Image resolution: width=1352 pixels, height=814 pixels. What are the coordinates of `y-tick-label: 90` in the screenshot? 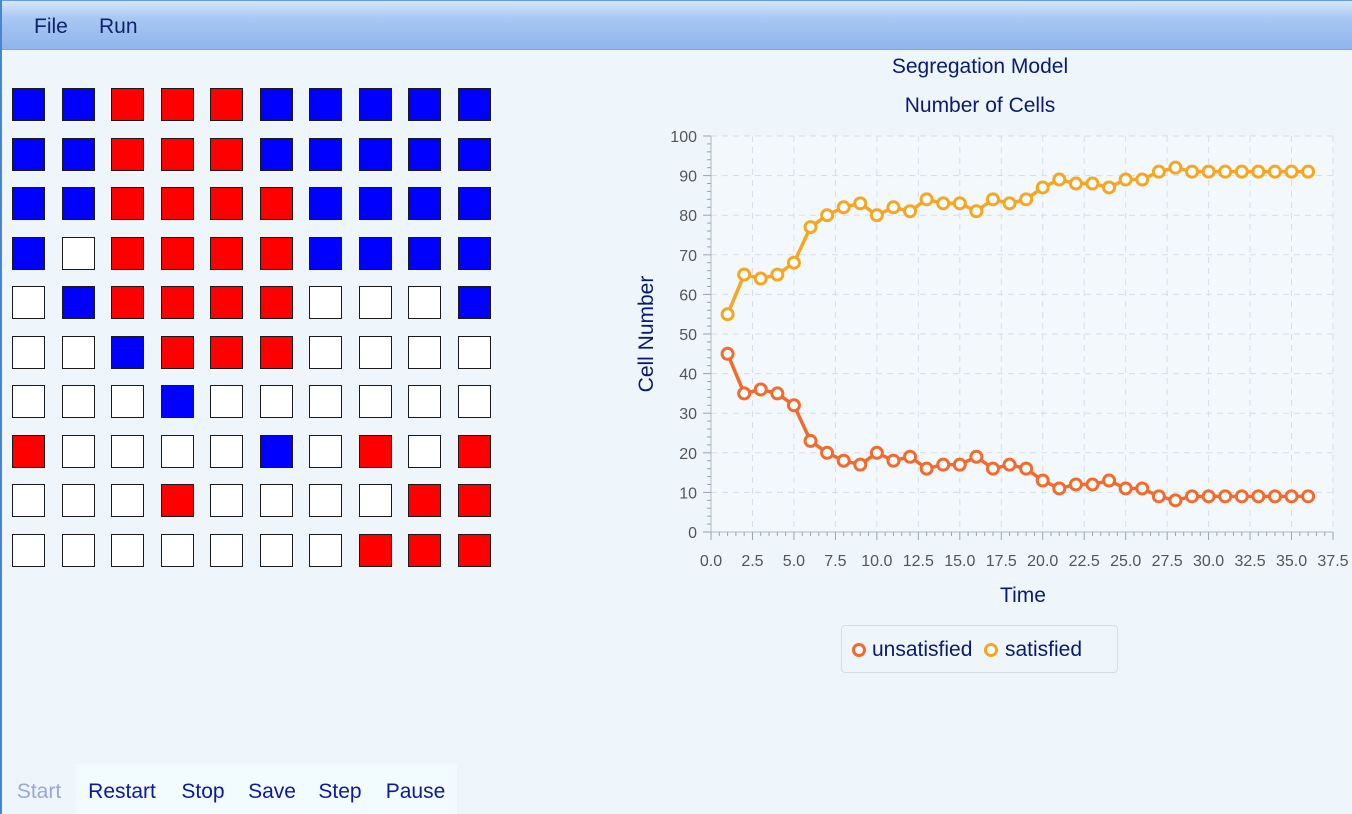 It's located at (688, 177).